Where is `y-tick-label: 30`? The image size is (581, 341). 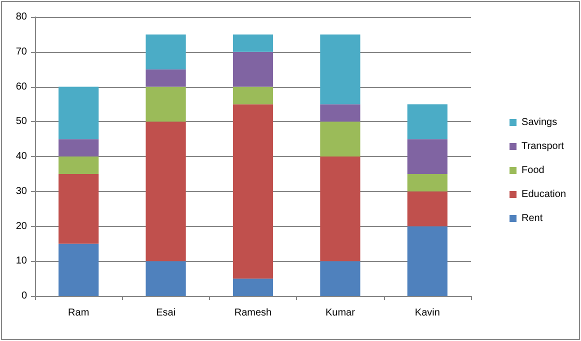 y-tick-label: 30 is located at coordinates (22, 191).